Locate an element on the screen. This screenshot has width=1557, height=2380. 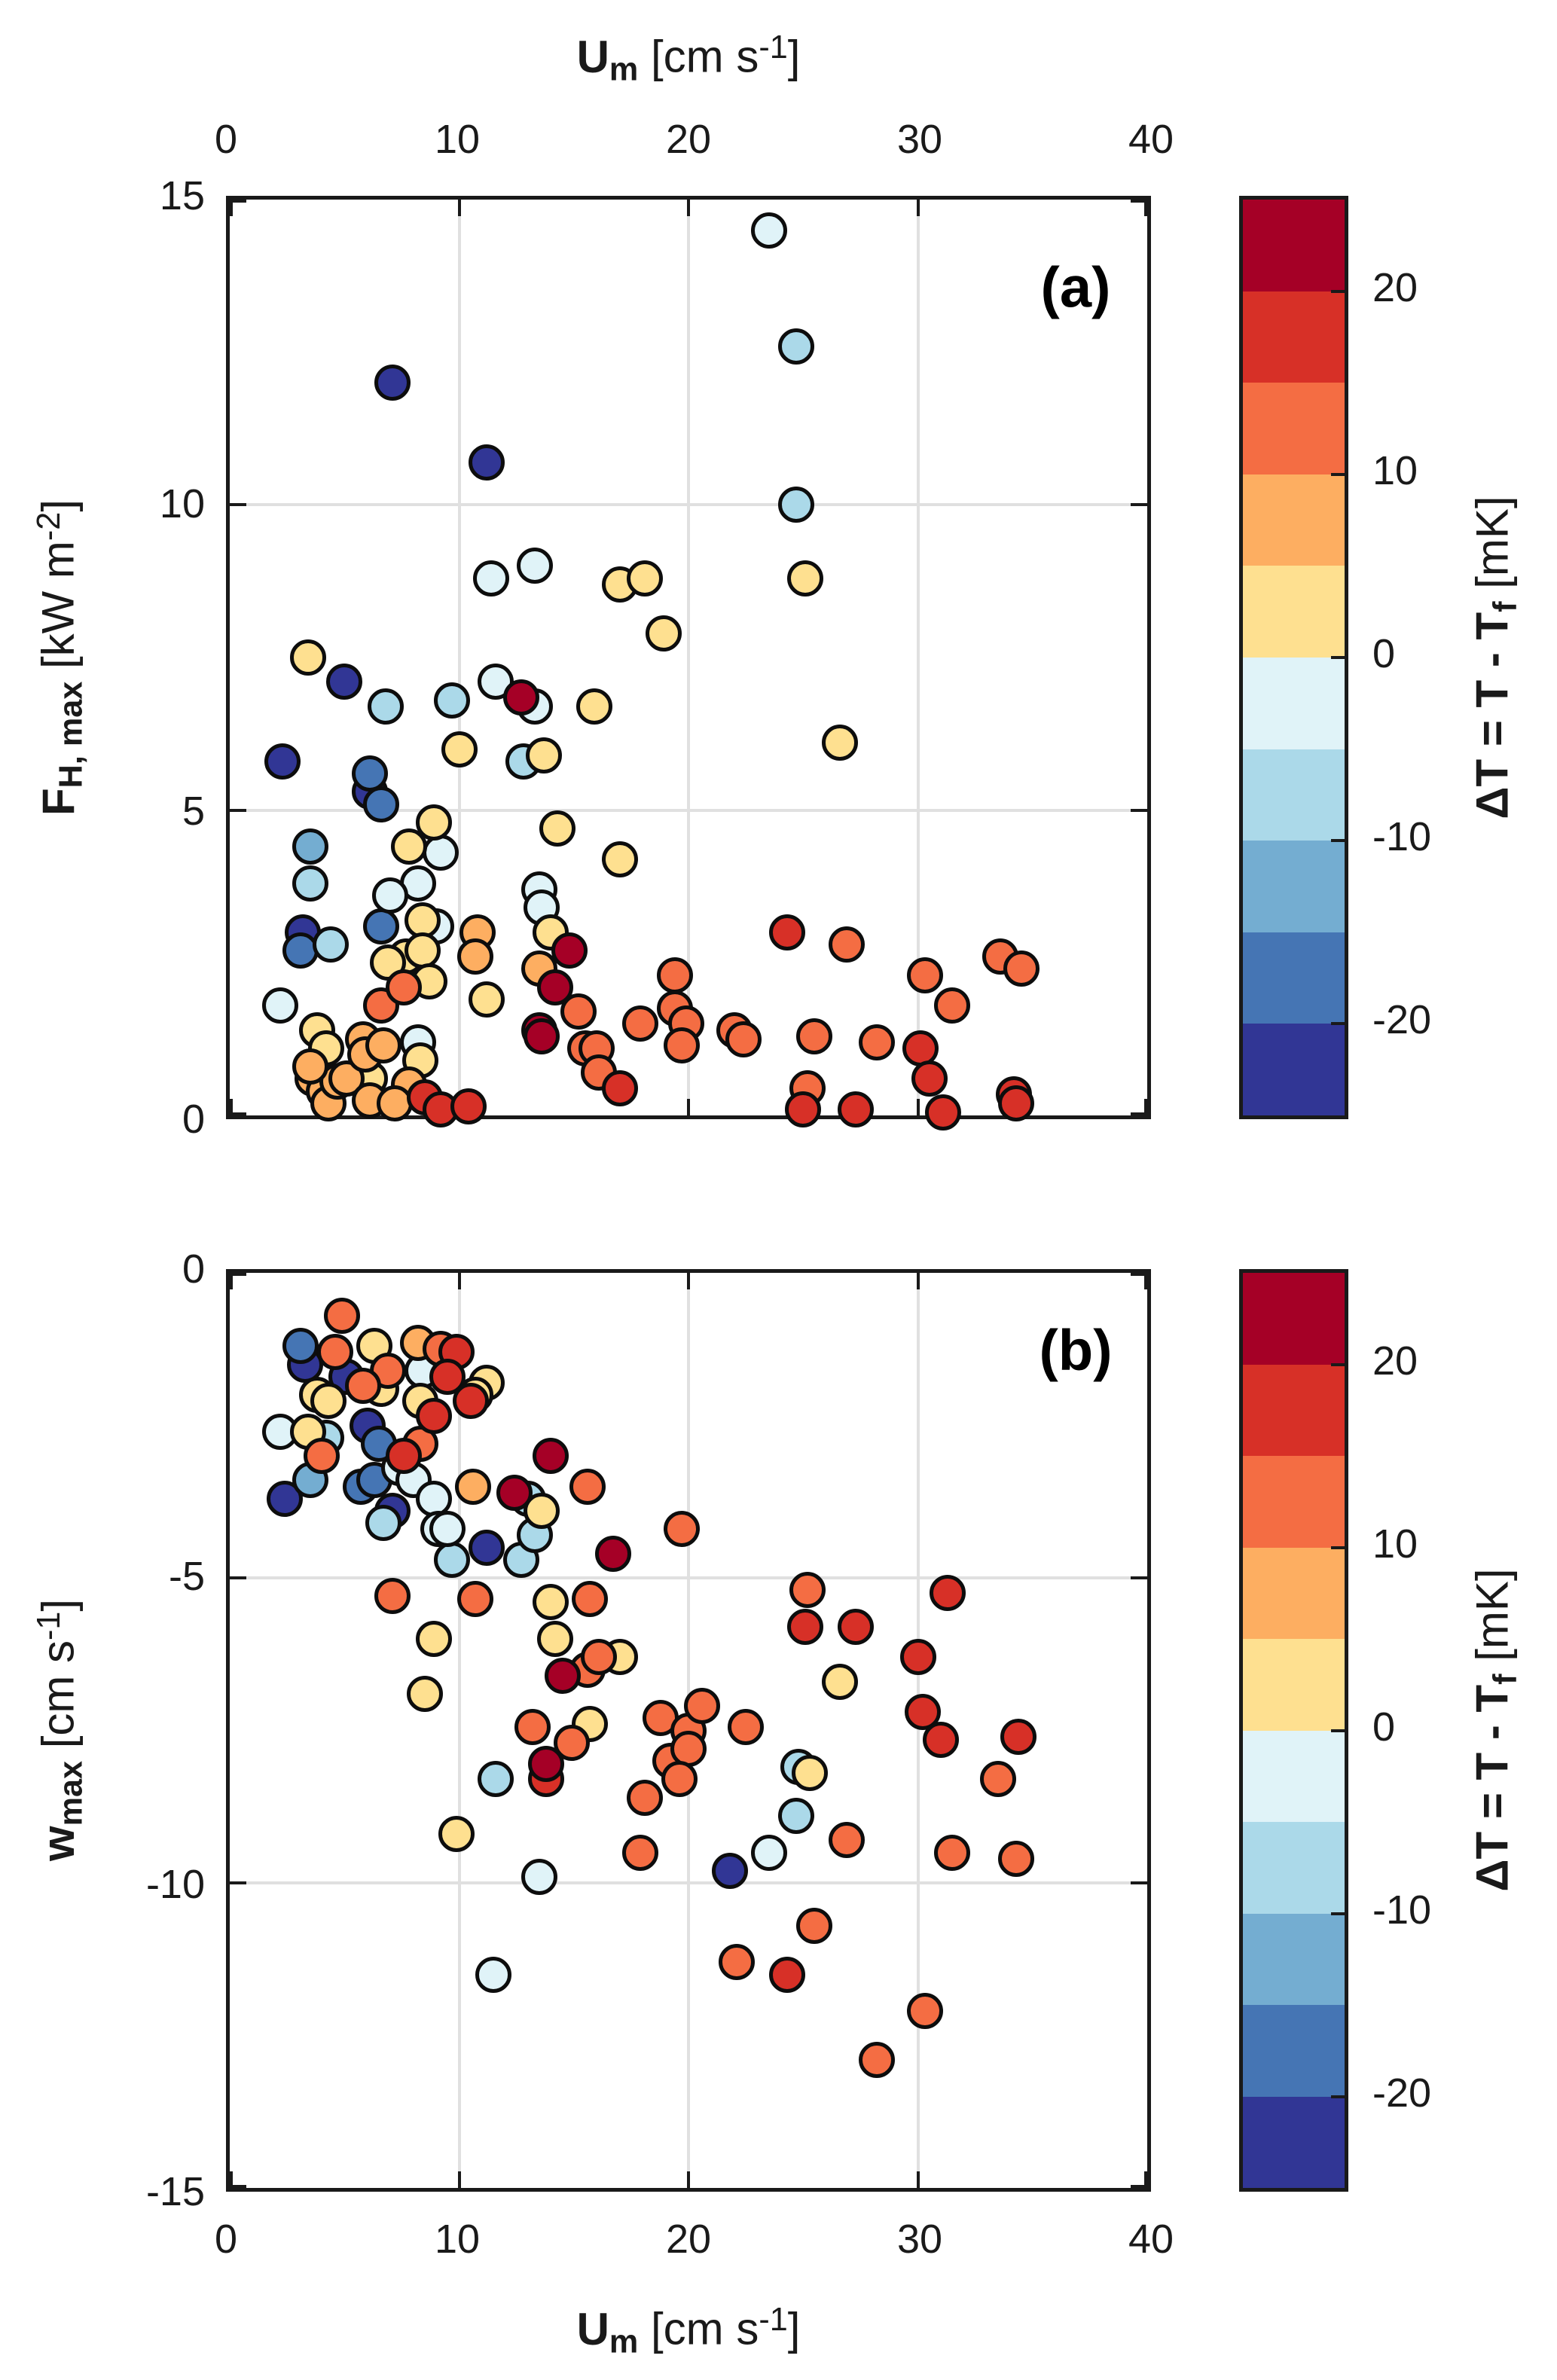
y-tick-label: -5 is located at coordinates (186, 1577).